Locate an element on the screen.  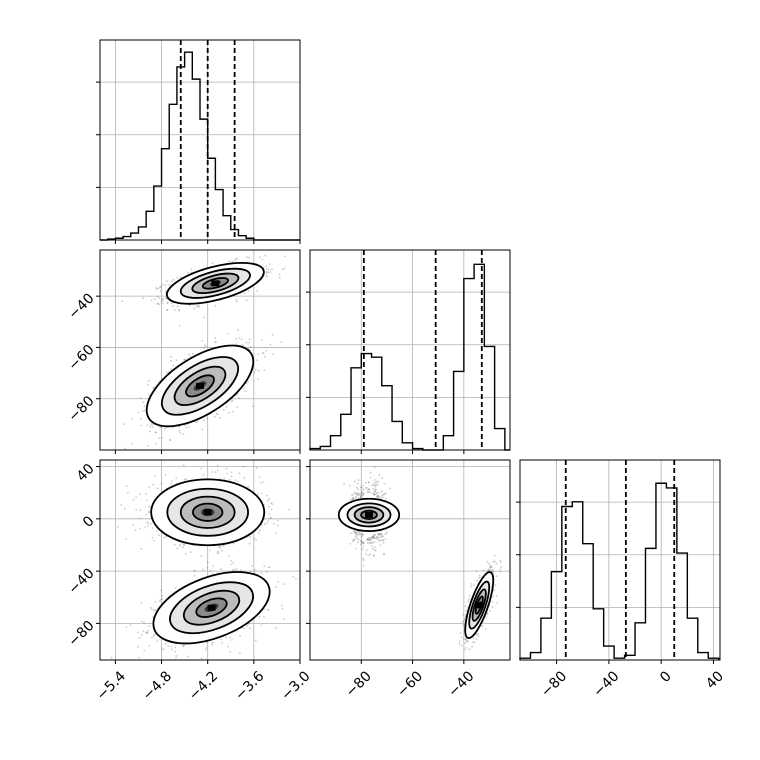
panel-frame is located at coordinates (410, 560).